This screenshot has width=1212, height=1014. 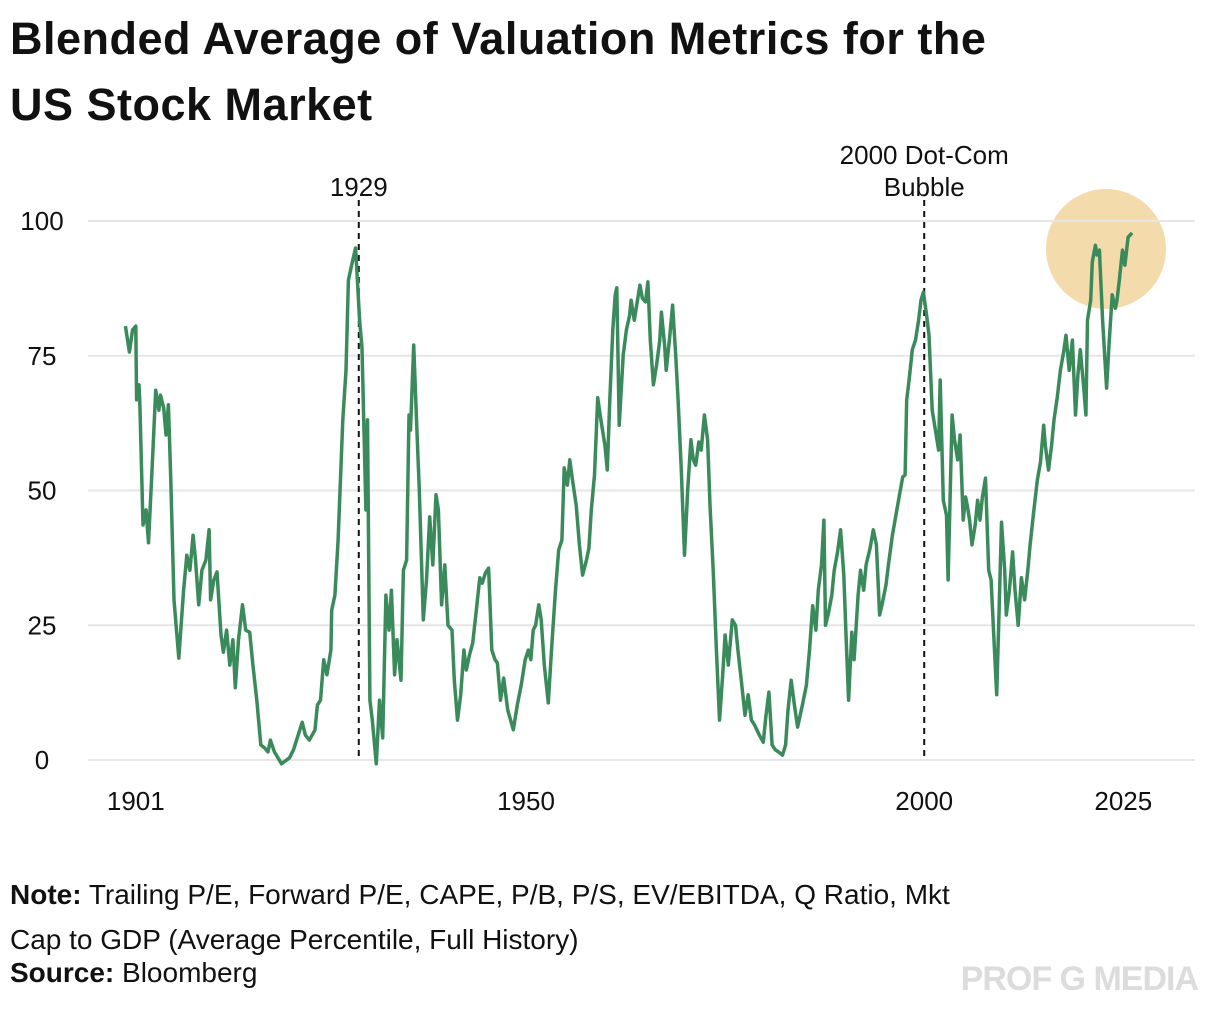 I want to click on source-label: Source:, so click(x=62, y=972).